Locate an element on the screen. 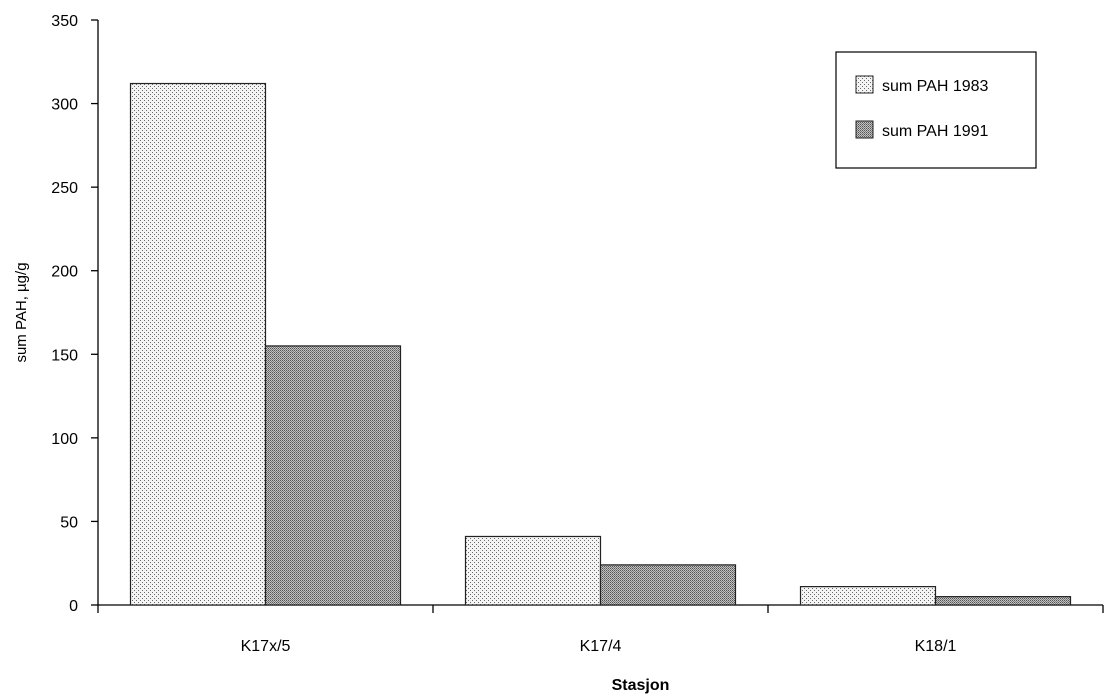 This screenshot has height=700, width=1107. x-tick-label: K17/4 is located at coordinates (601, 646).